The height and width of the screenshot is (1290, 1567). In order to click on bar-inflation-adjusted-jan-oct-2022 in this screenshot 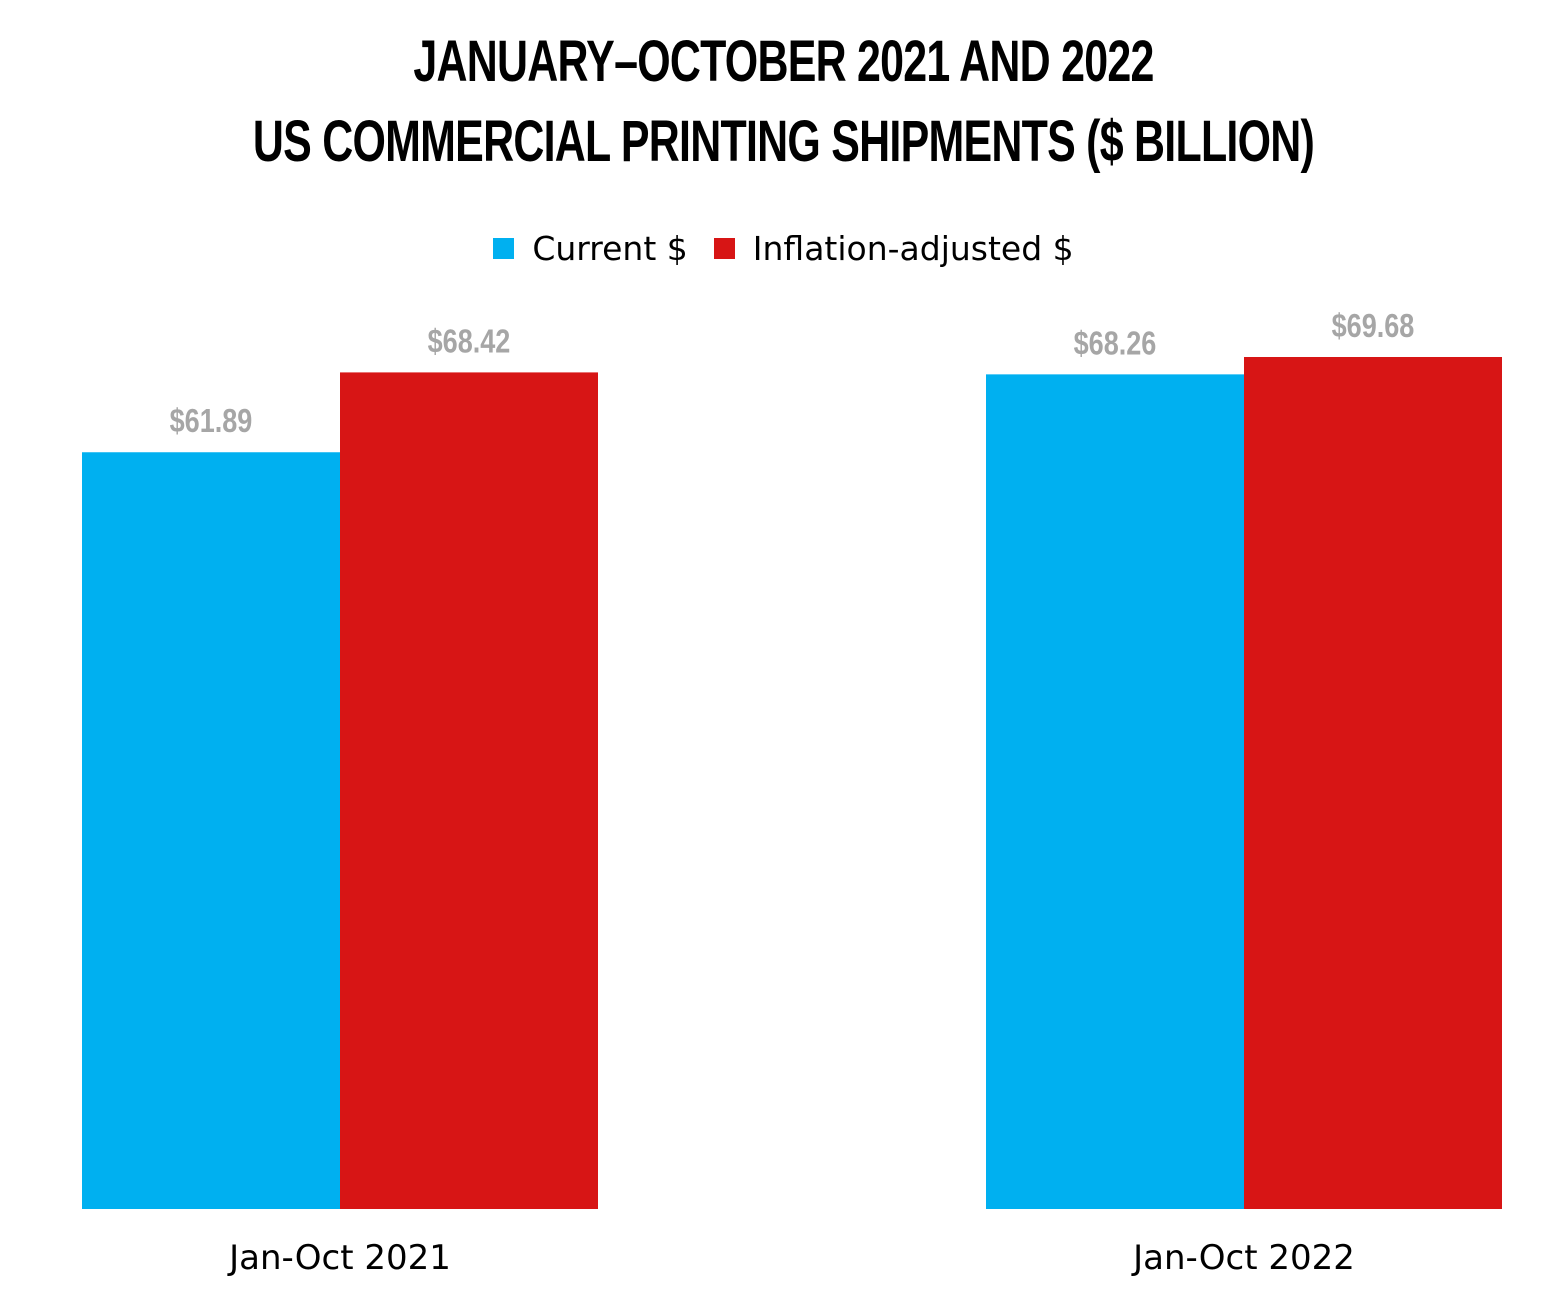, I will do `click(1373, 783)`.